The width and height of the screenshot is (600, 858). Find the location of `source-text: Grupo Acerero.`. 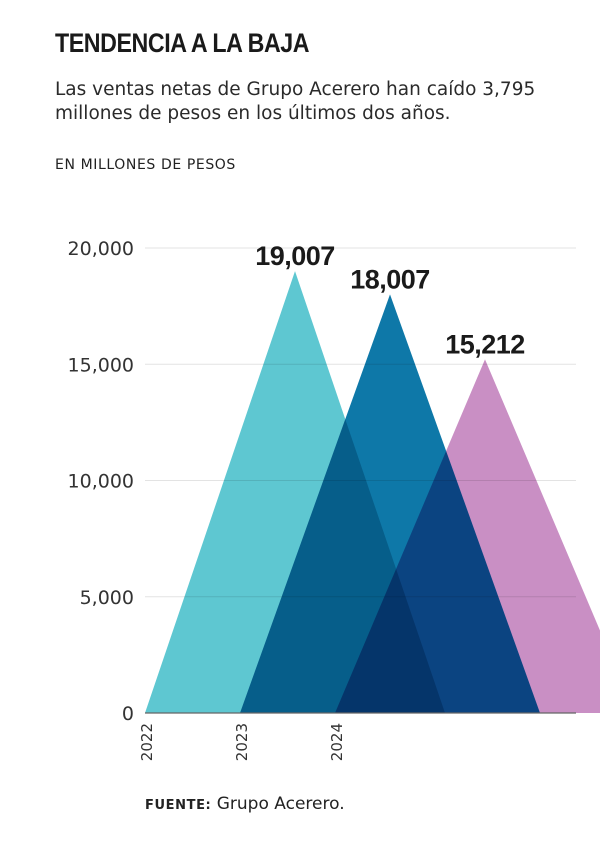

source-text: Grupo Acerero. is located at coordinates (280, 804).